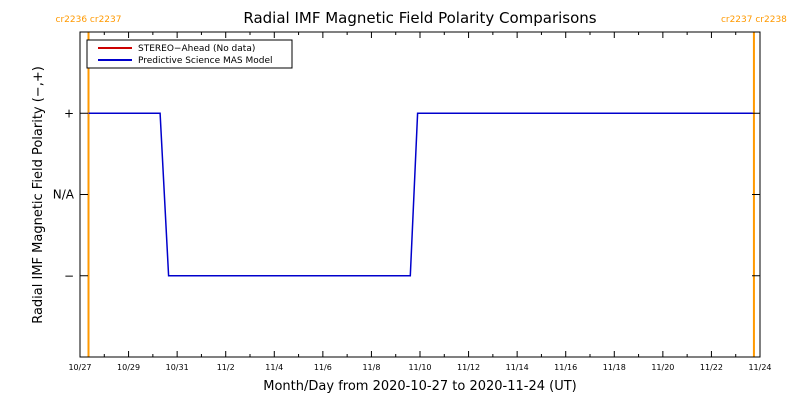 The image size is (800, 400). What do you see at coordinates (79, 367) in the screenshot?
I see `x-tick-label: 10/27` at bounding box center [79, 367].